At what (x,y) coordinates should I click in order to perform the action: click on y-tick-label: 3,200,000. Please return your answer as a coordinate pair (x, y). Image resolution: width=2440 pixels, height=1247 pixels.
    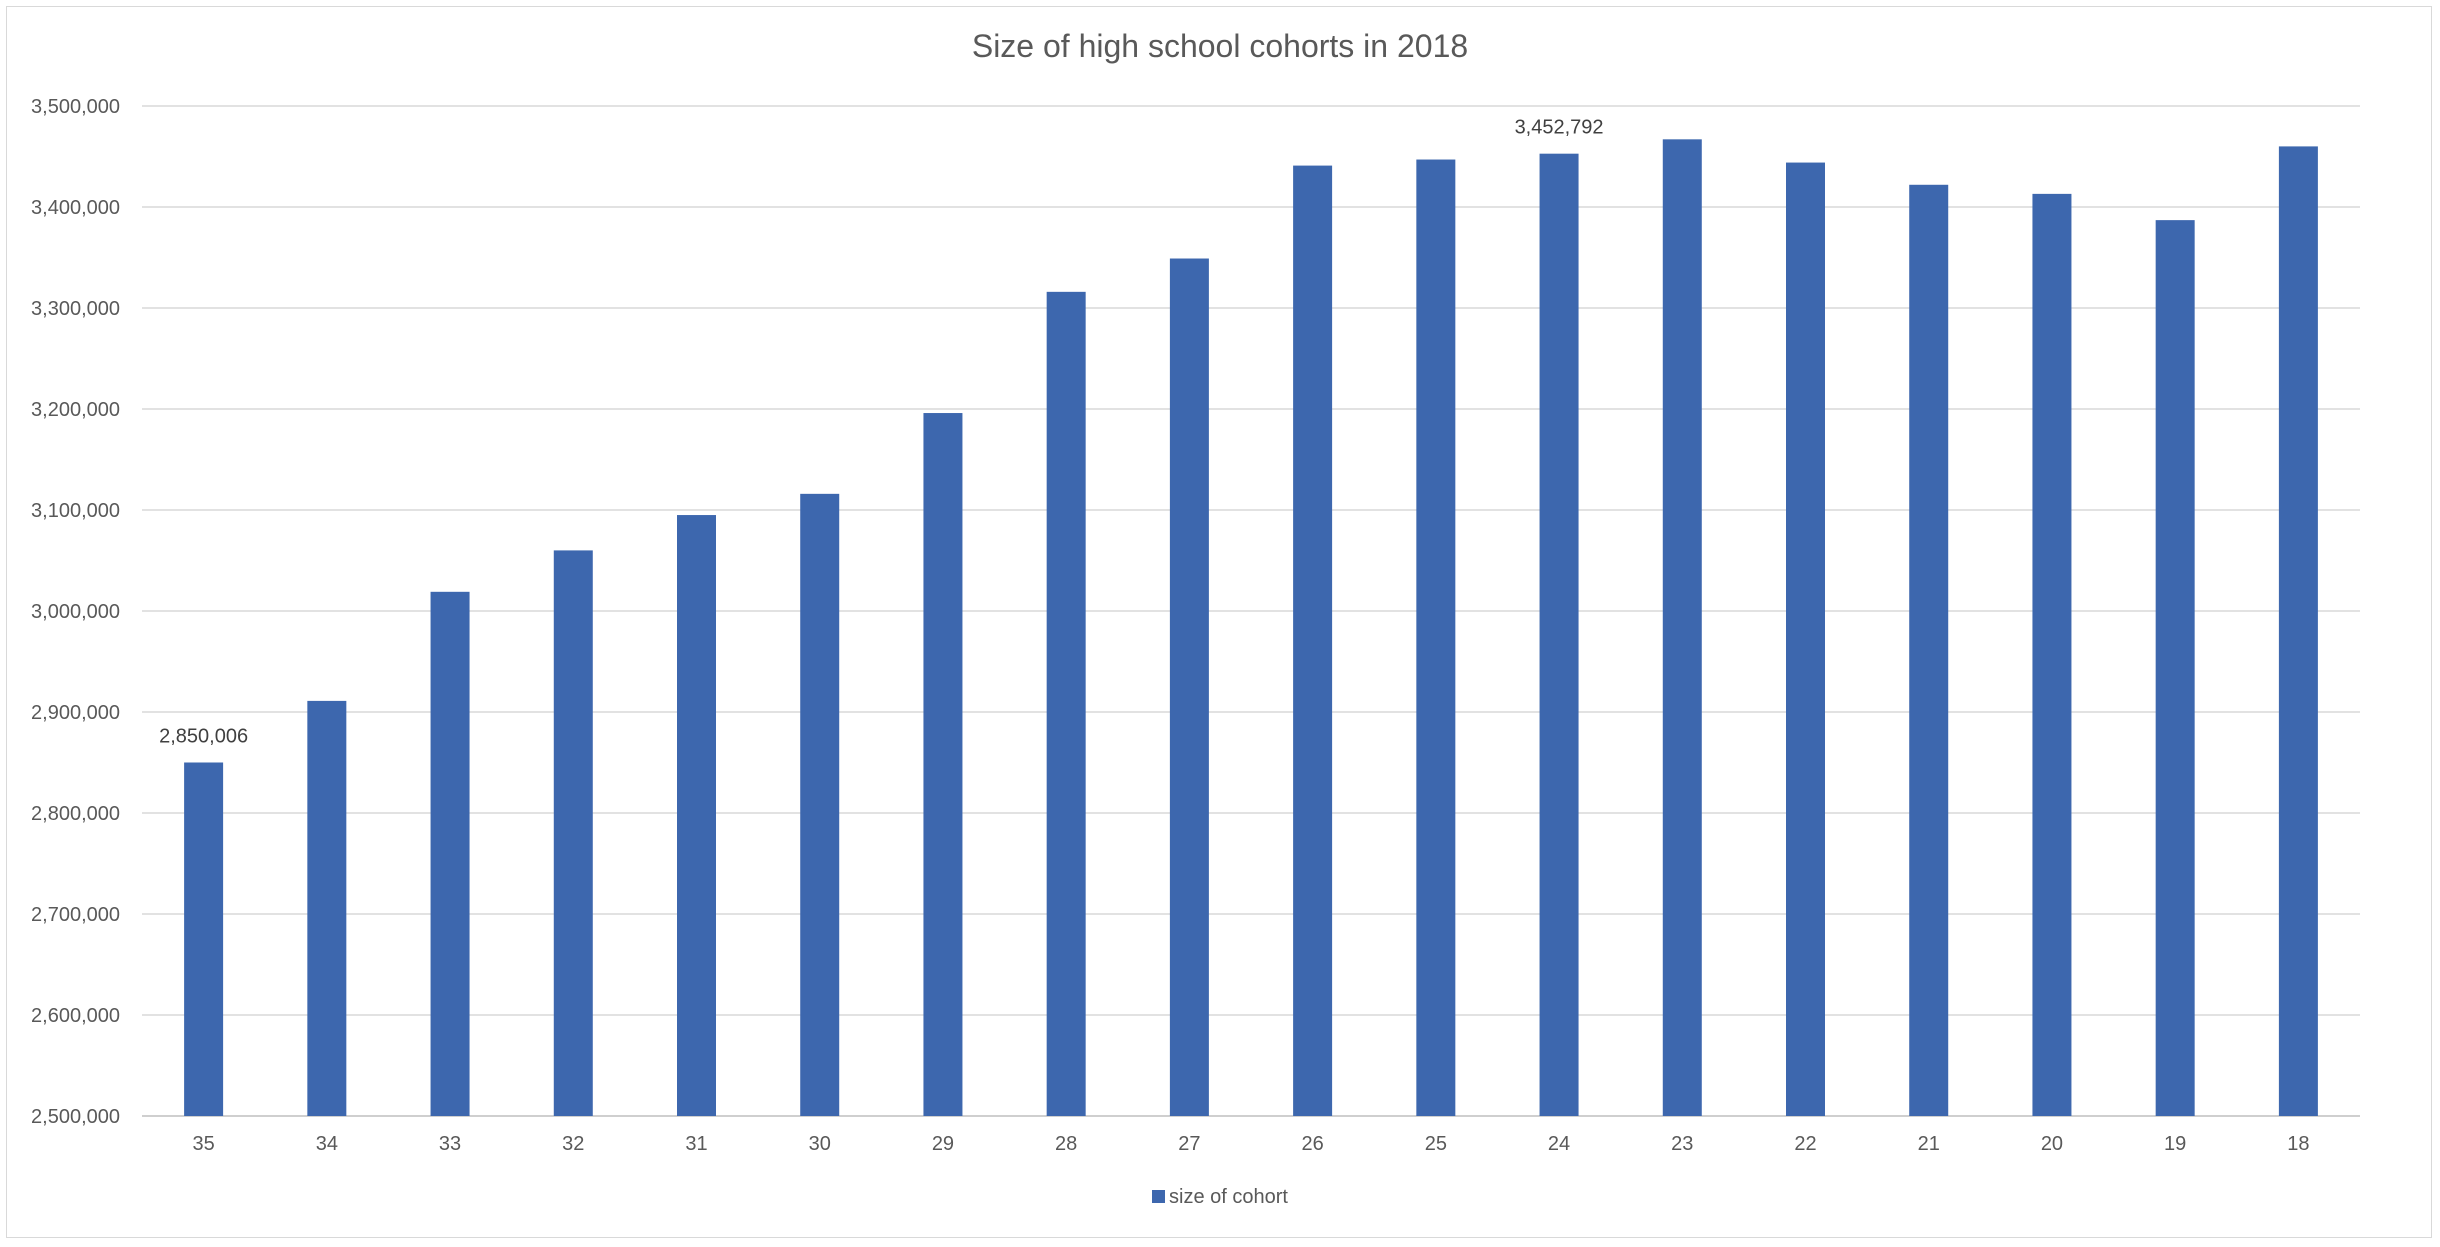
    Looking at the image, I should click on (75, 410).